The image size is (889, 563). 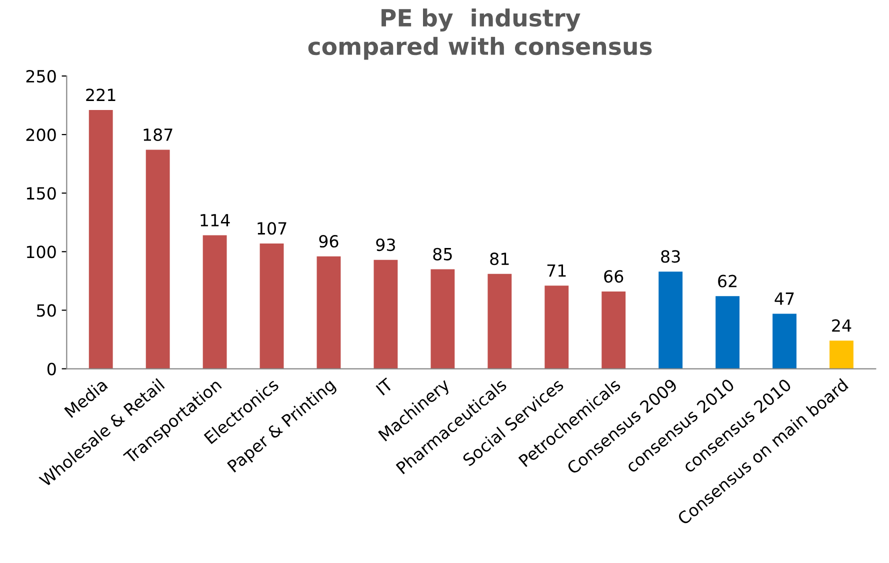 I want to click on data-label: 66, so click(x=614, y=276).